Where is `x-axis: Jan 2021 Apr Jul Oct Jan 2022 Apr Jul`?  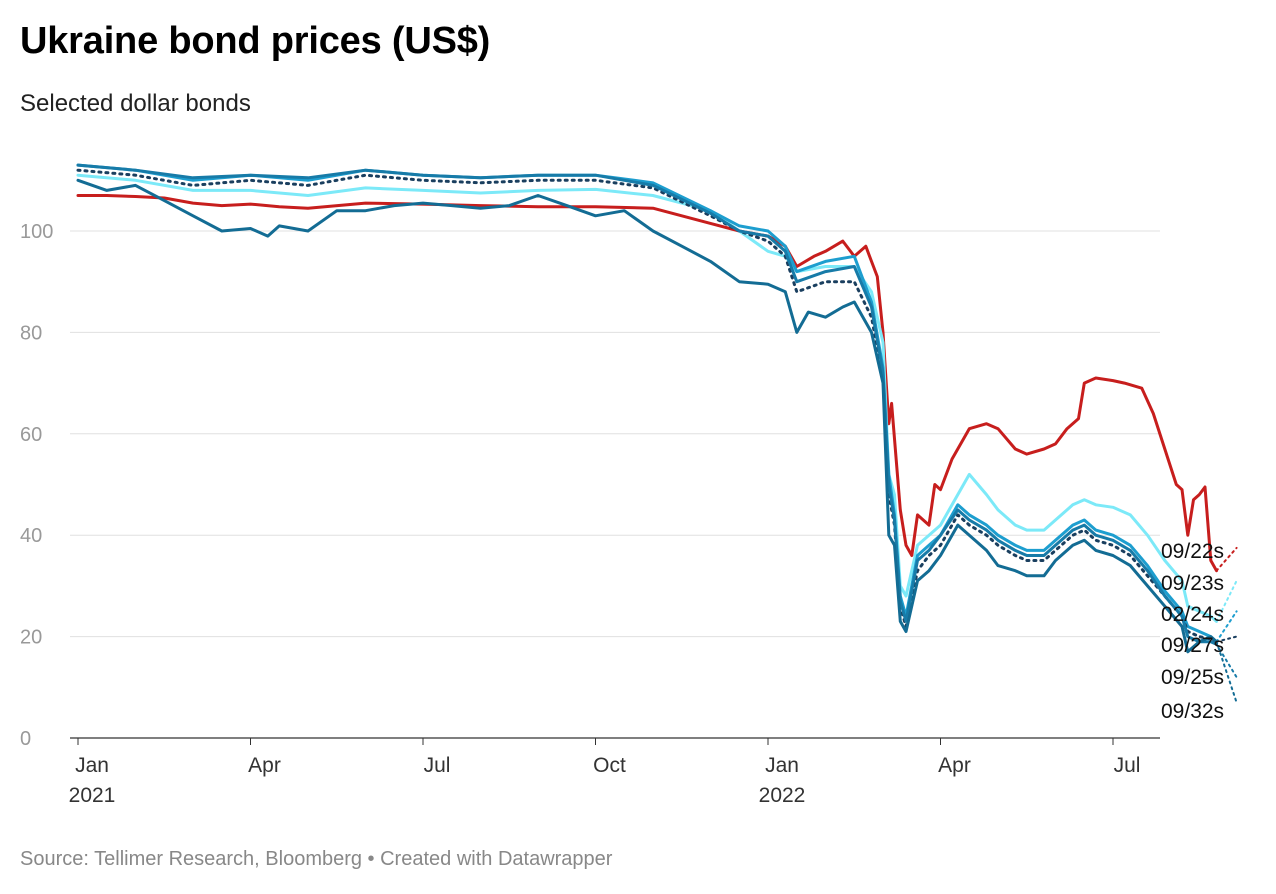
x-axis: Jan 2021 Apr Jul Oct Jan 2022 Apr Jul is located at coordinates (605, 772).